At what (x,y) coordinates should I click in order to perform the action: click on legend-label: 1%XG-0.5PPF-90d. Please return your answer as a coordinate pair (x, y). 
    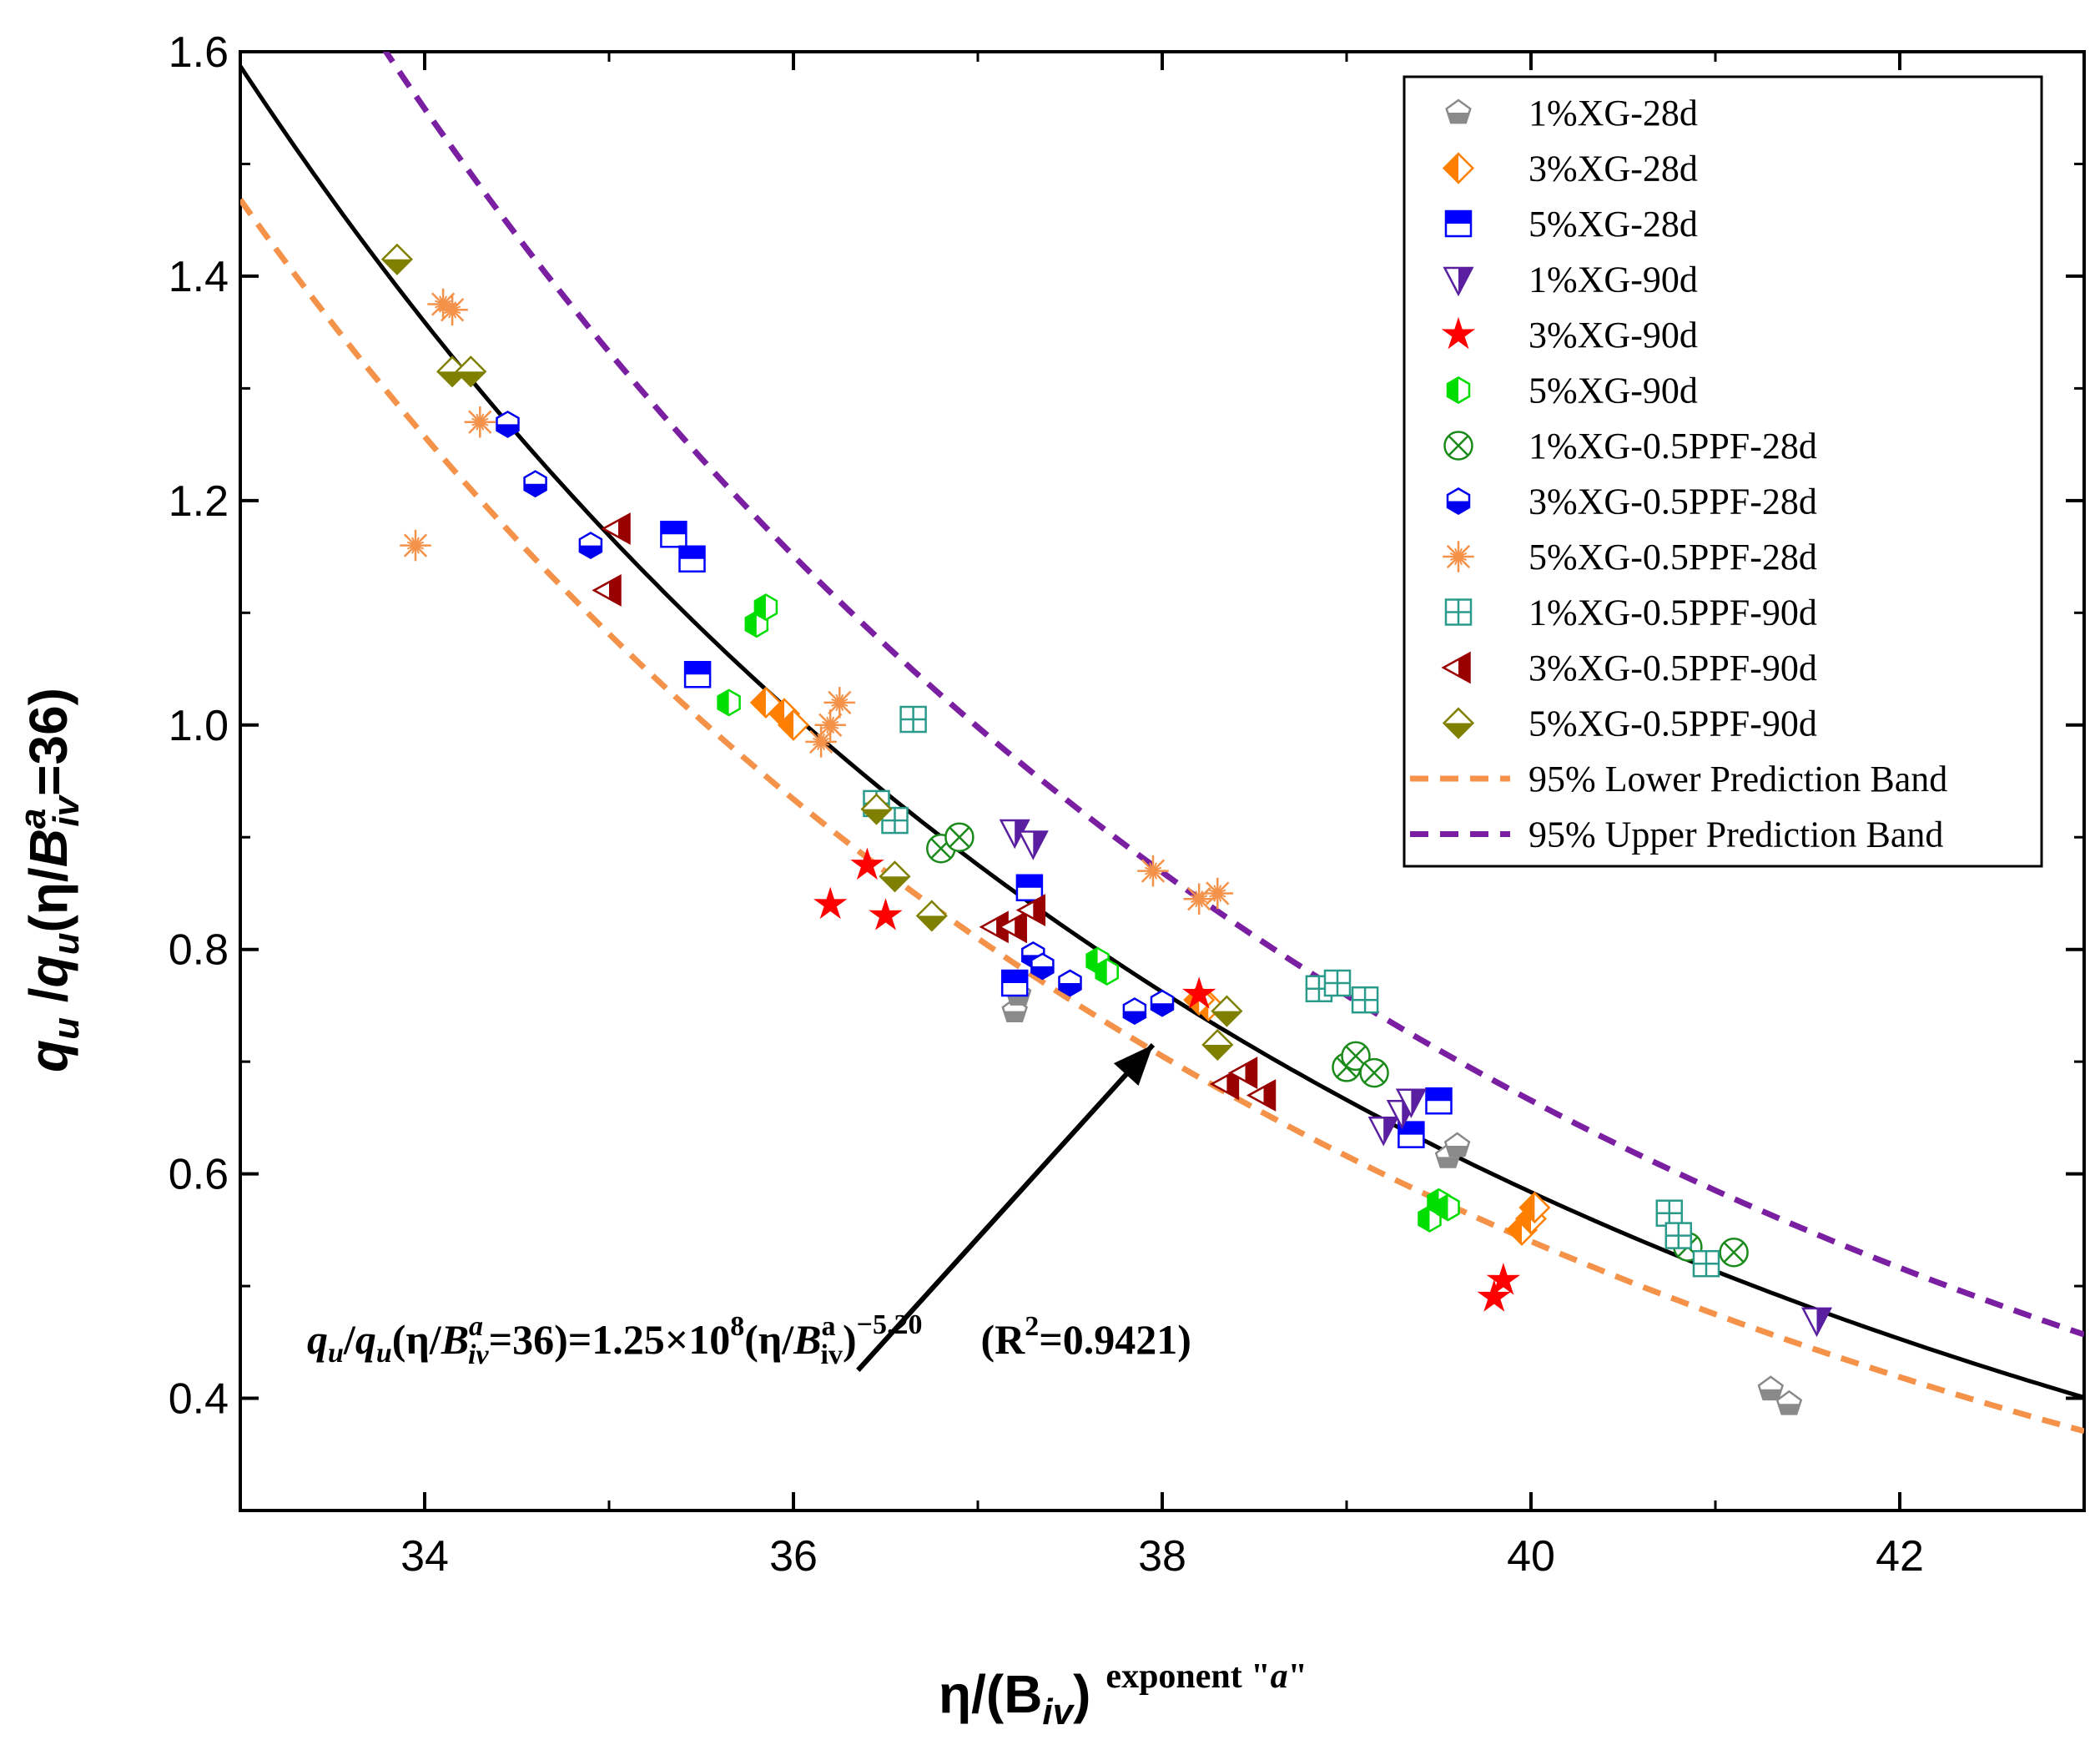
    Looking at the image, I should click on (1672, 613).